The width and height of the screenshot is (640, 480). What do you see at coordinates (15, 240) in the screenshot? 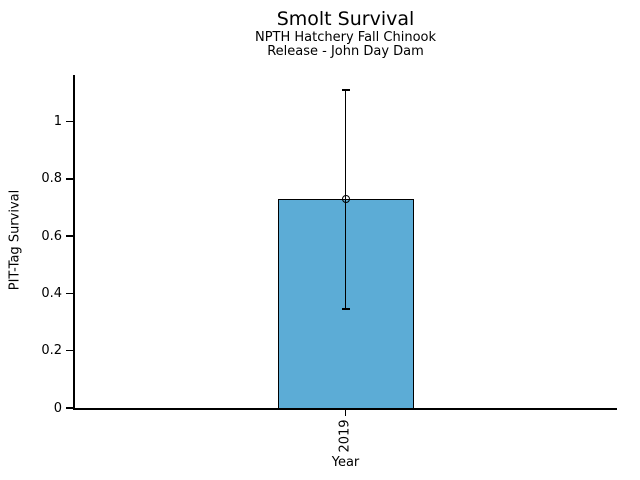
I see `y-axis-label: PIT-Tag Survival` at bounding box center [15, 240].